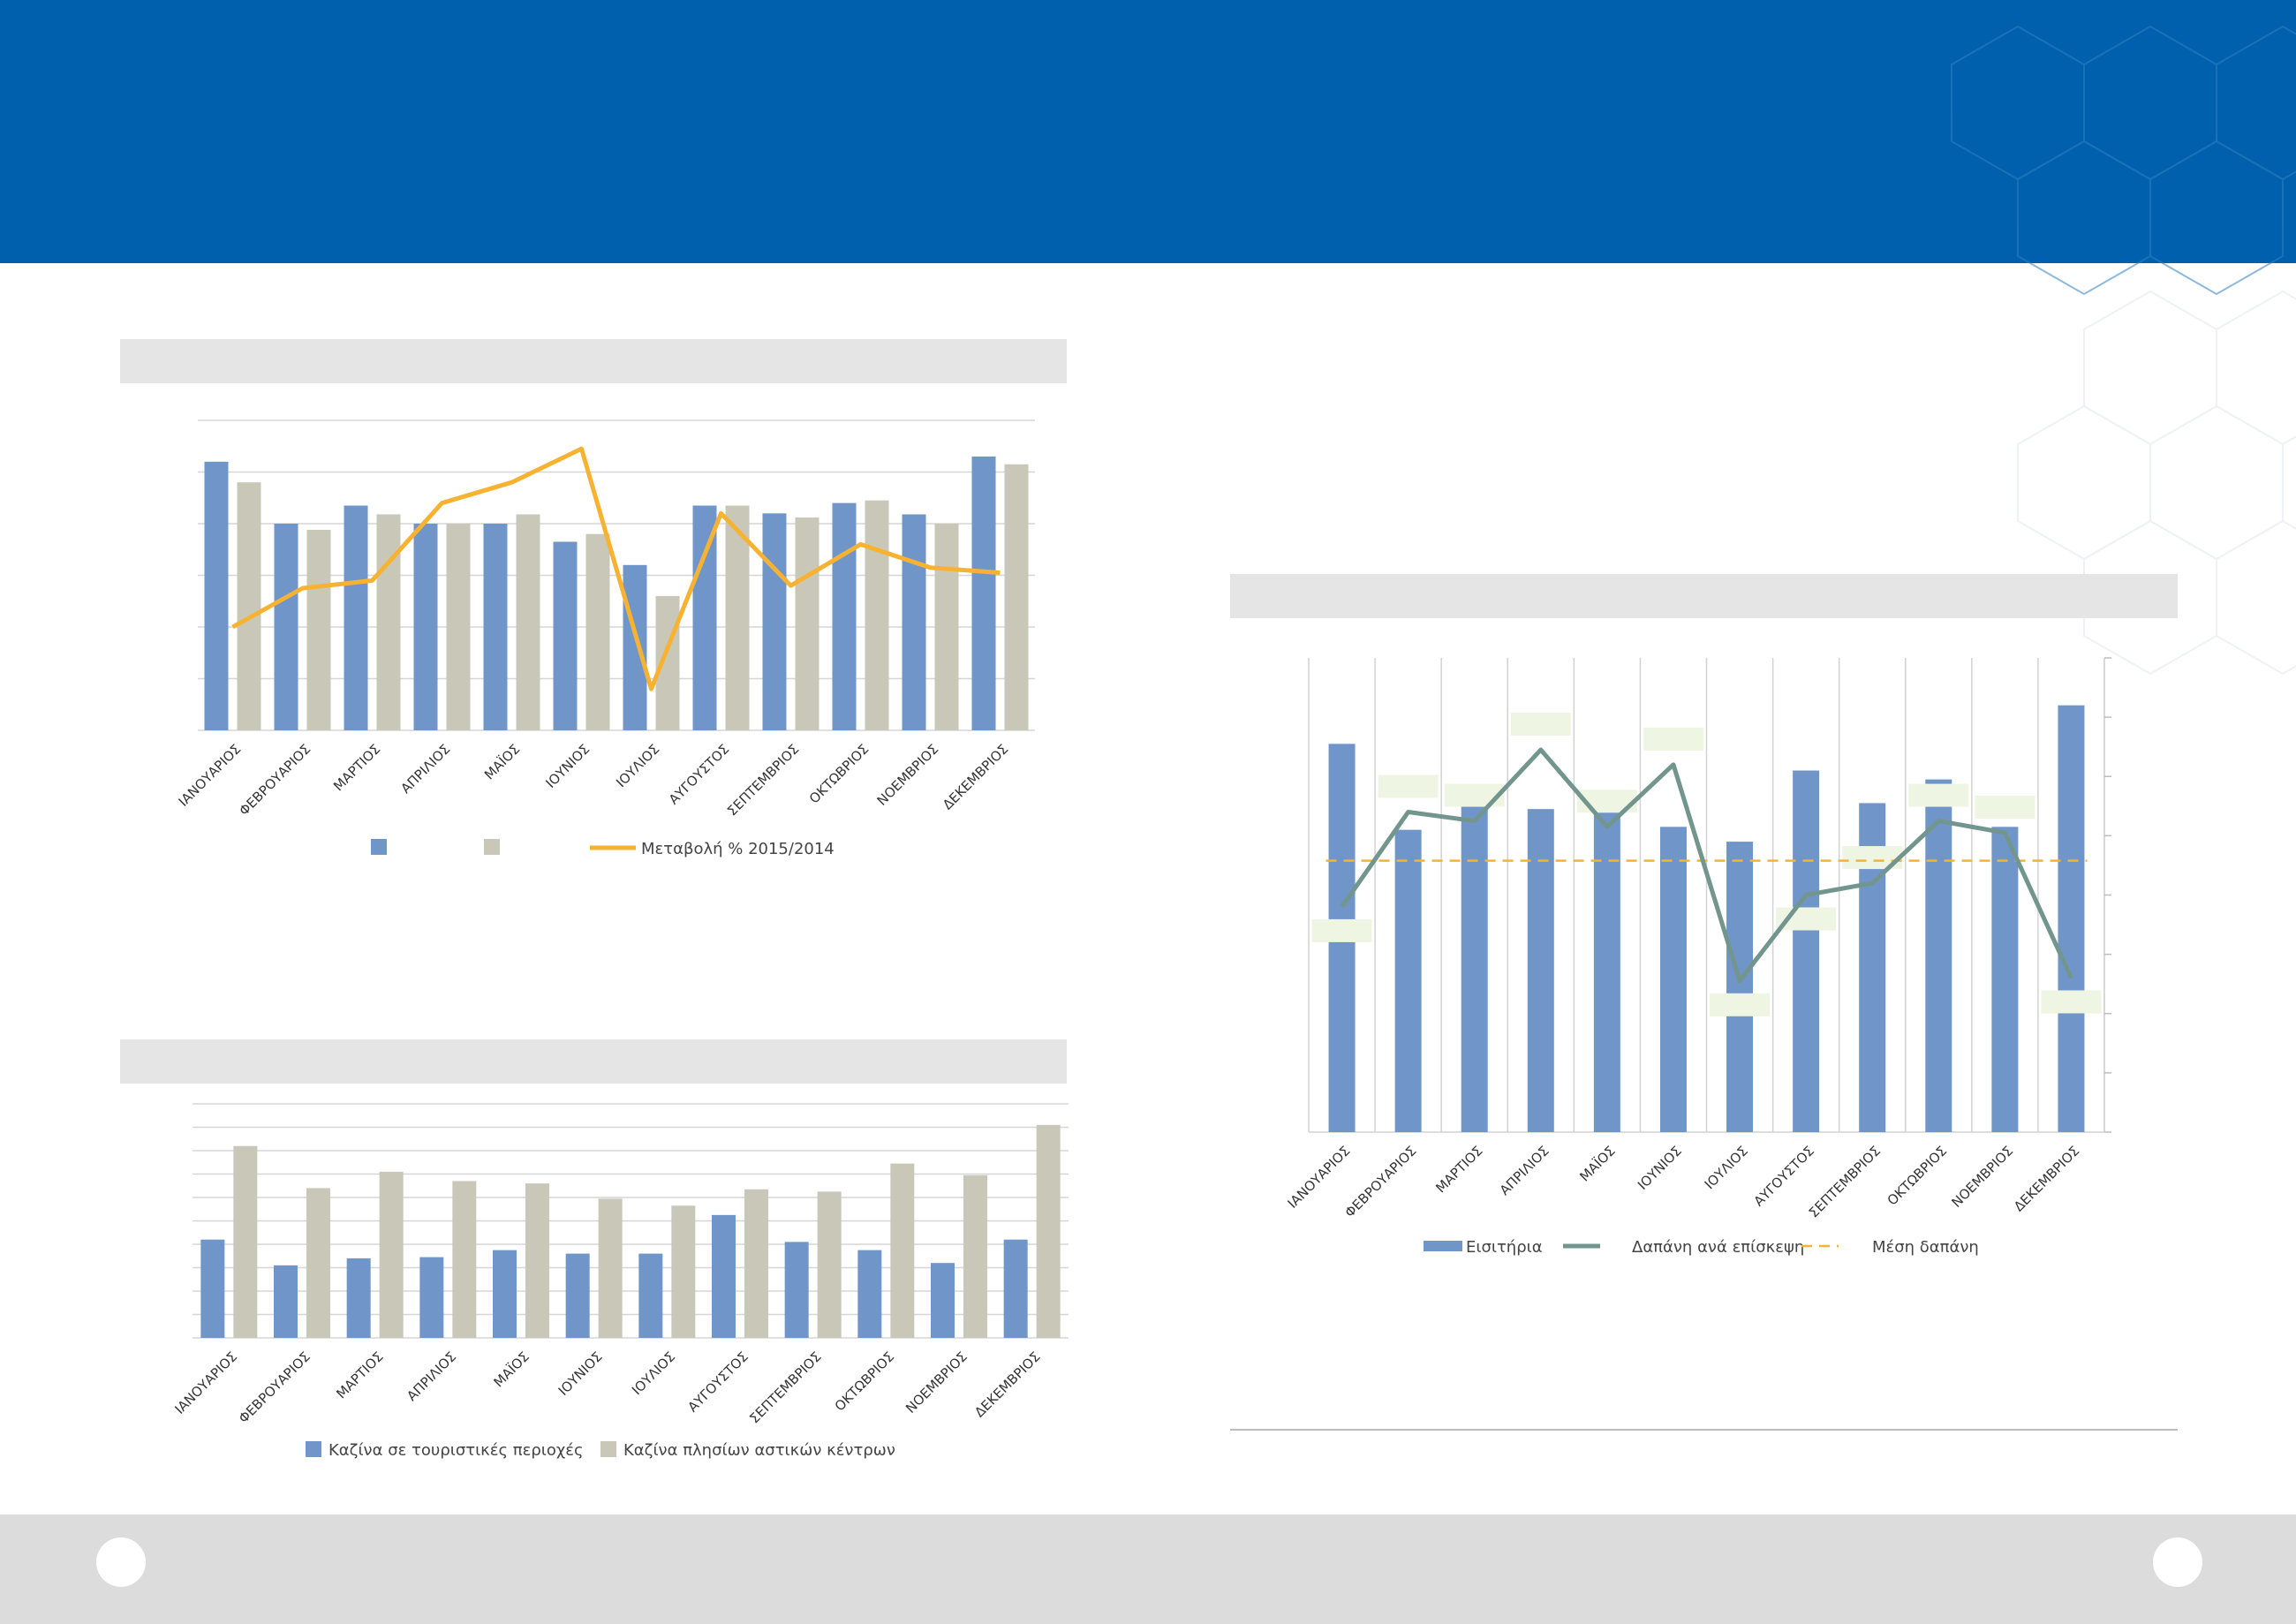  Describe the element at coordinates (1917, 1175) in the screenshot. I see `x-tick-label: ΟΚΤΩΒΡΙΟΣ` at that location.